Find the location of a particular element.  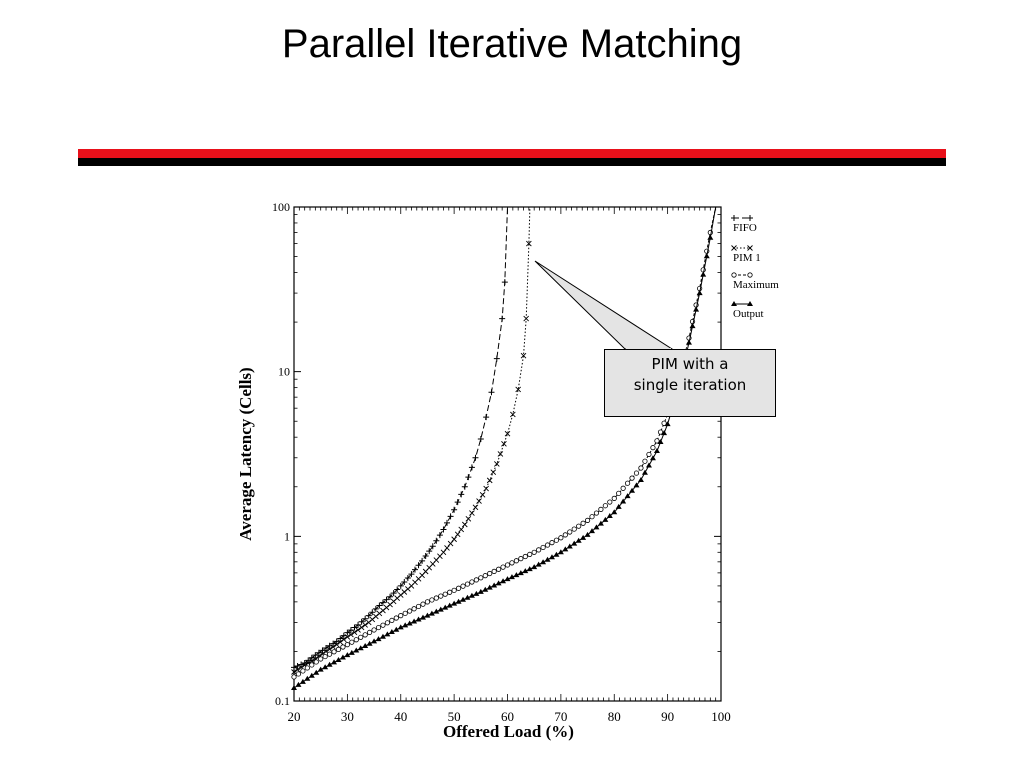

callout-line-2: single iteration is located at coordinates (690, 385).